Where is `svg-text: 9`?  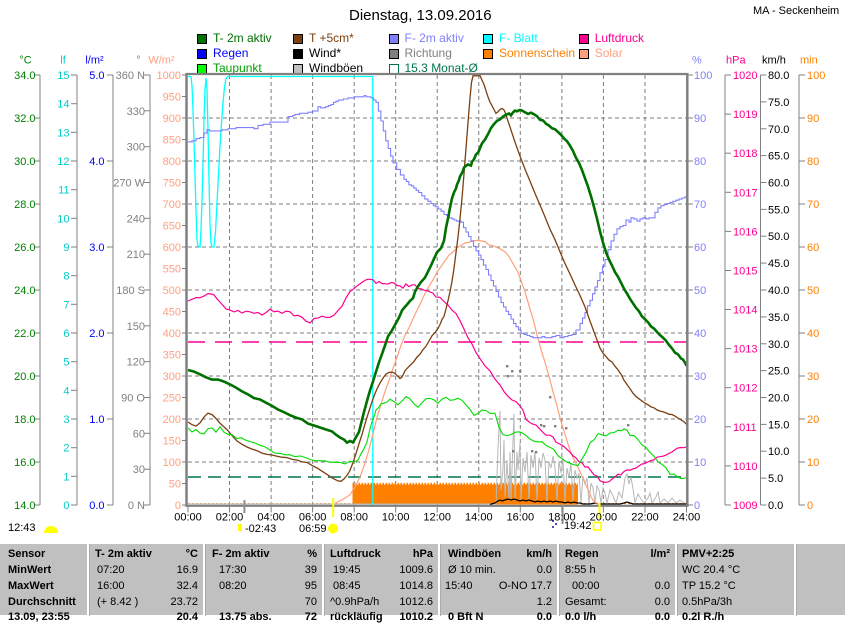 svg-text: 9 is located at coordinates (66, 248).